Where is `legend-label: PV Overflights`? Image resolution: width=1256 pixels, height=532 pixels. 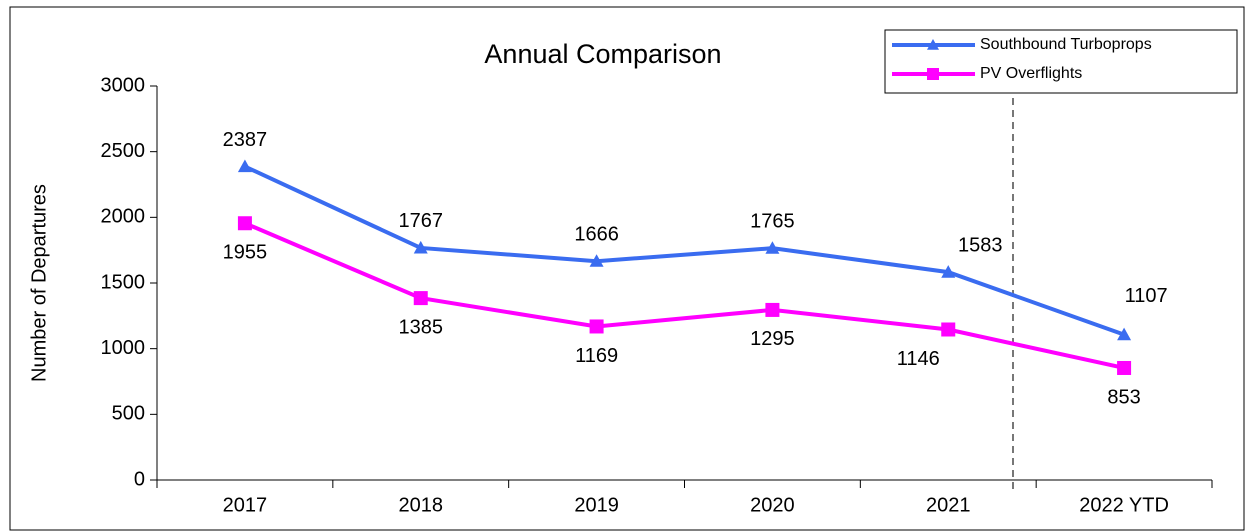 legend-label: PV Overflights is located at coordinates (1031, 73).